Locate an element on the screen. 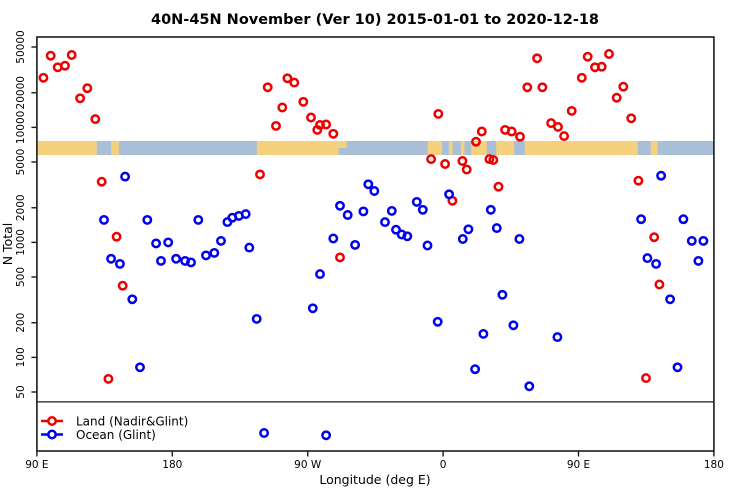 The image size is (750, 504). legend-label: Land (Nadir&Glint) is located at coordinates (132, 422).